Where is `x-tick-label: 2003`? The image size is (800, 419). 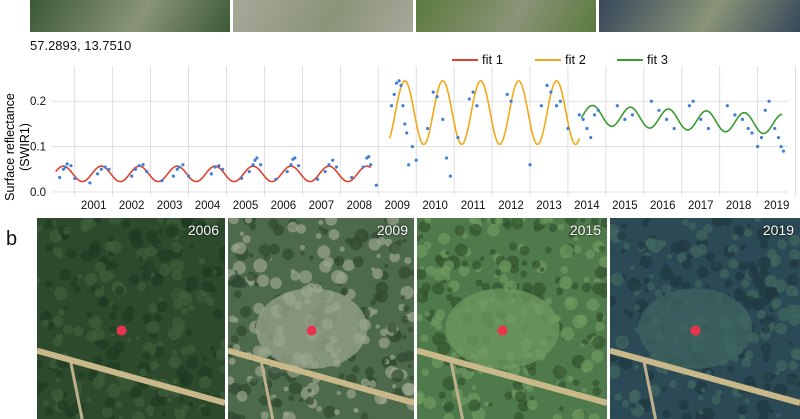 x-tick-label: 2003 is located at coordinates (170, 206).